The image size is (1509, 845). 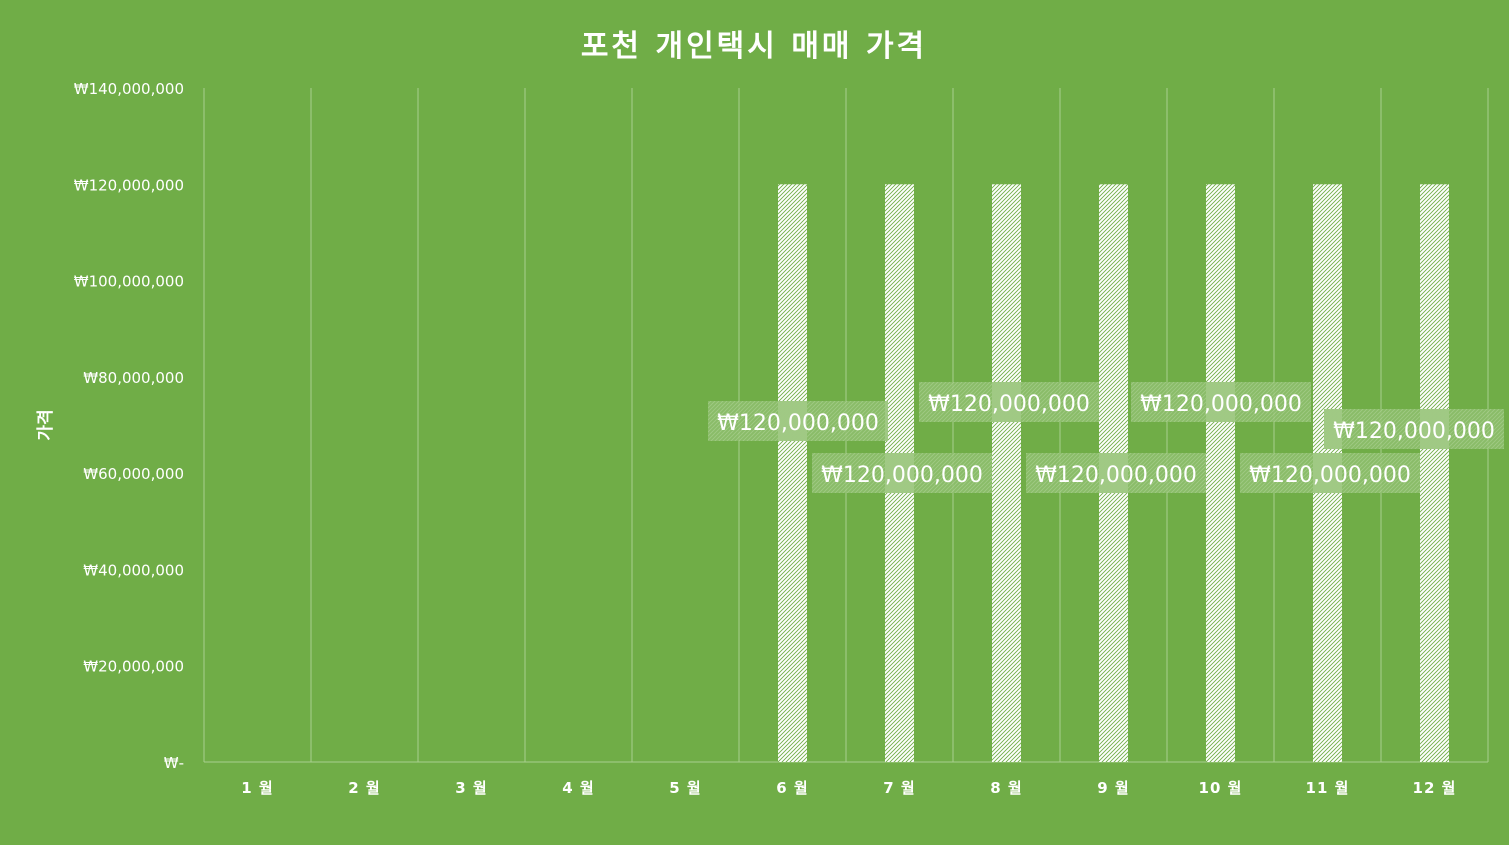 What do you see at coordinates (129, 185) in the screenshot?
I see `y-tick-label: ₩120,000,000` at bounding box center [129, 185].